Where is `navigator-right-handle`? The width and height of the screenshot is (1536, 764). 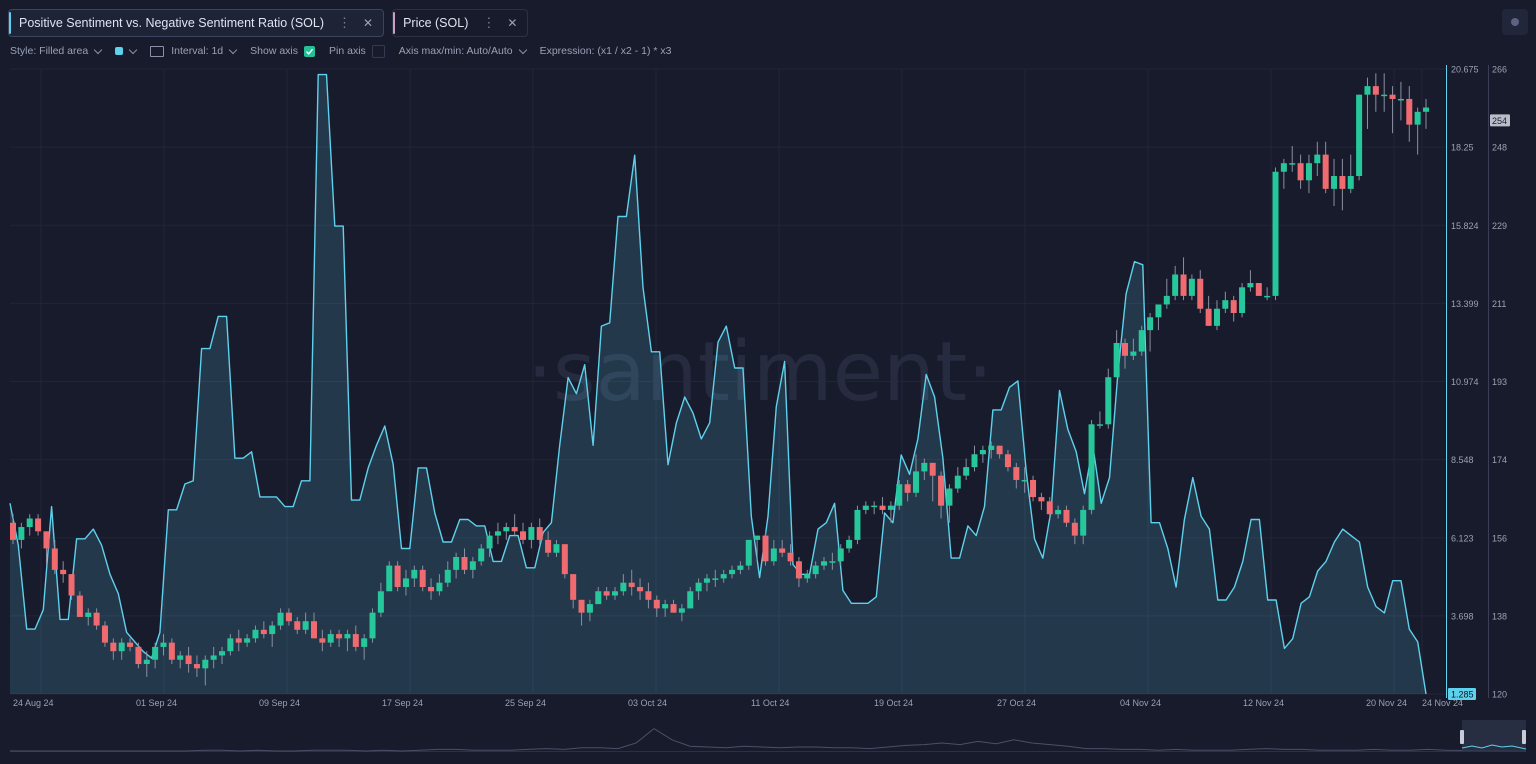
navigator-right-handle is located at coordinates (1524, 737).